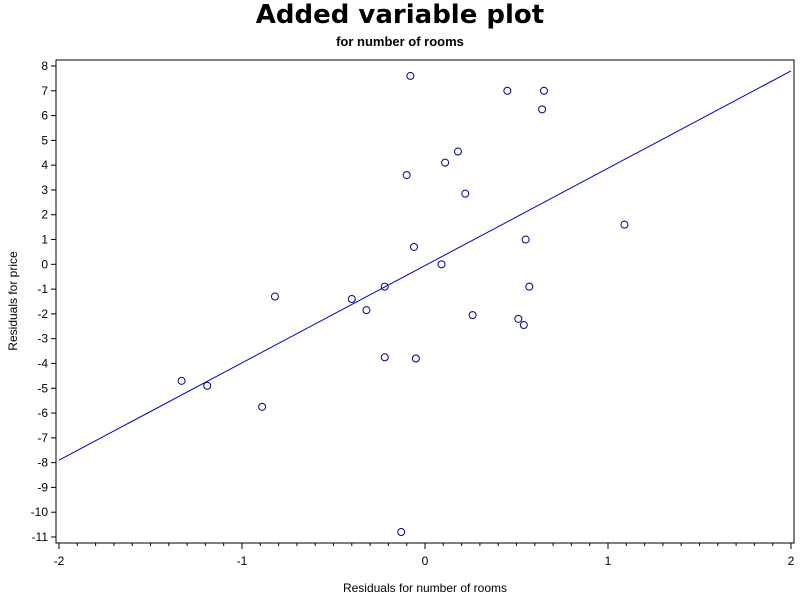  Describe the element at coordinates (59, 561) in the screenshot. I see `x-tick-label: -2` at that location.